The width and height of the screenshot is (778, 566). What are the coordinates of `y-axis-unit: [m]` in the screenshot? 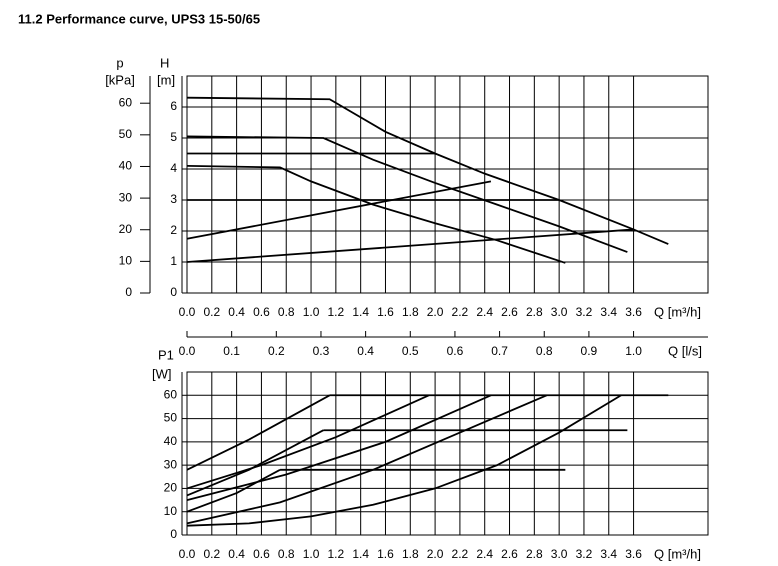 It's located at (166, 79).